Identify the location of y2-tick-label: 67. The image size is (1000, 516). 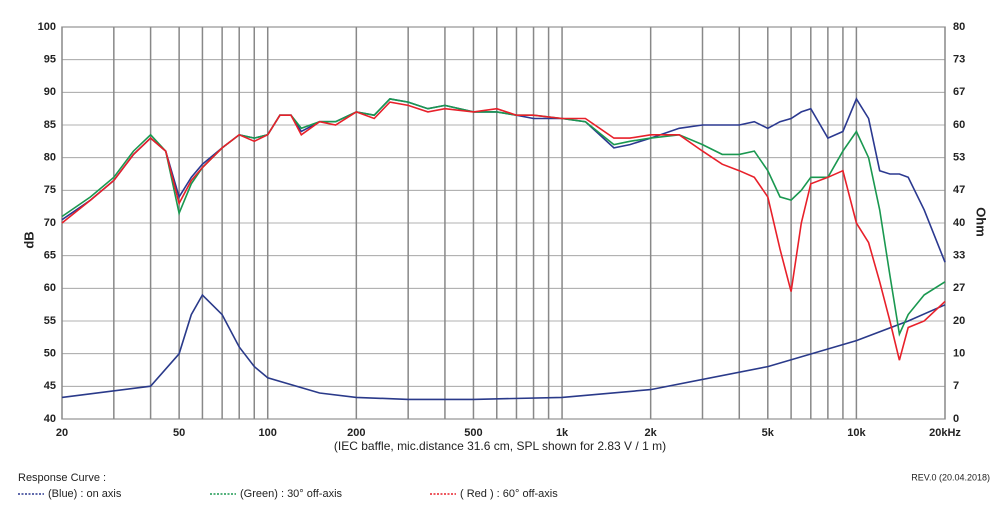
(959, 92).